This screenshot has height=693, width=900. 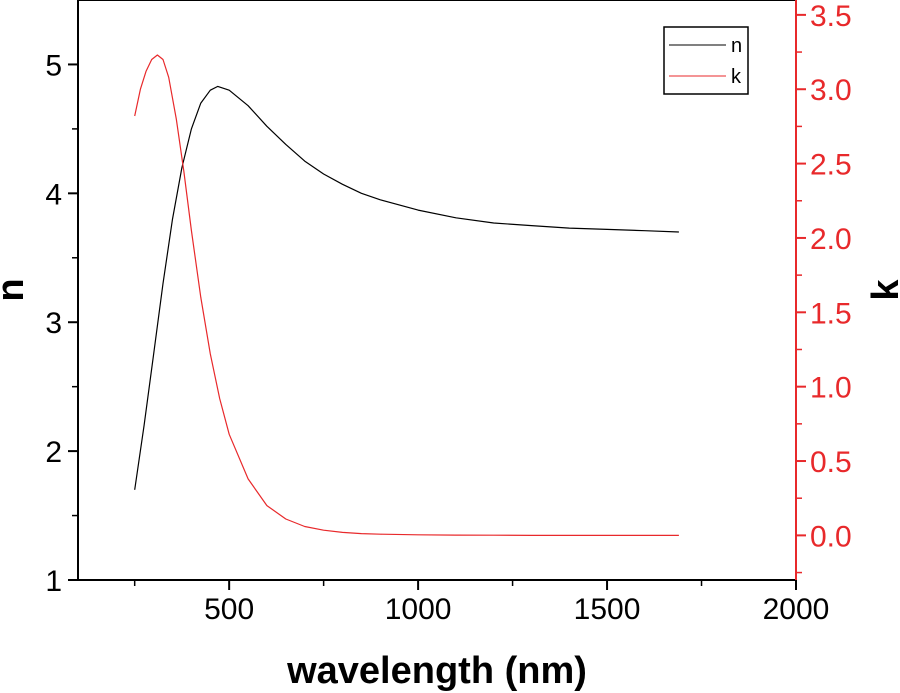 I want to click on y-axis-right: 0.0 0.5 1.0 1.5 2.0 2.5 3.0 3.5, so click(x=823, y=290).